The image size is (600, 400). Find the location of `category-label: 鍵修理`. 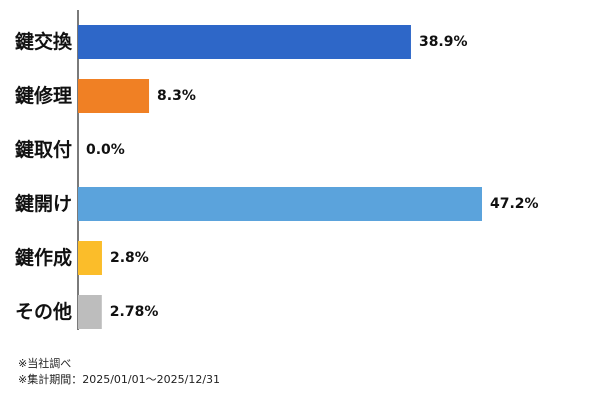

category-label: 鍵修理 is located at coordinates (43, 95).